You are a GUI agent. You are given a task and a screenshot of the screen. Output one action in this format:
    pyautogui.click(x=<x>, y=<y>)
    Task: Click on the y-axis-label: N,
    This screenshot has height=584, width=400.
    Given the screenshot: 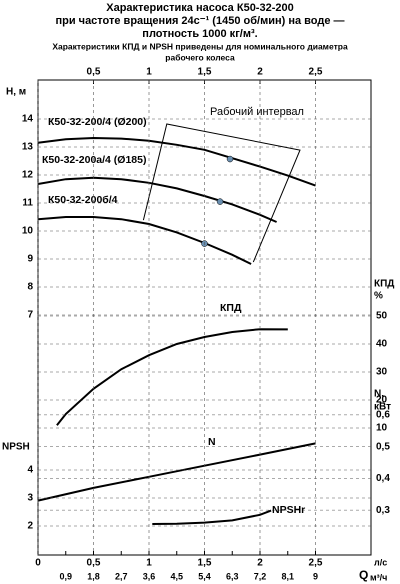 What is the action you would take?
    pyautogui.click(x=379, y=394)
    